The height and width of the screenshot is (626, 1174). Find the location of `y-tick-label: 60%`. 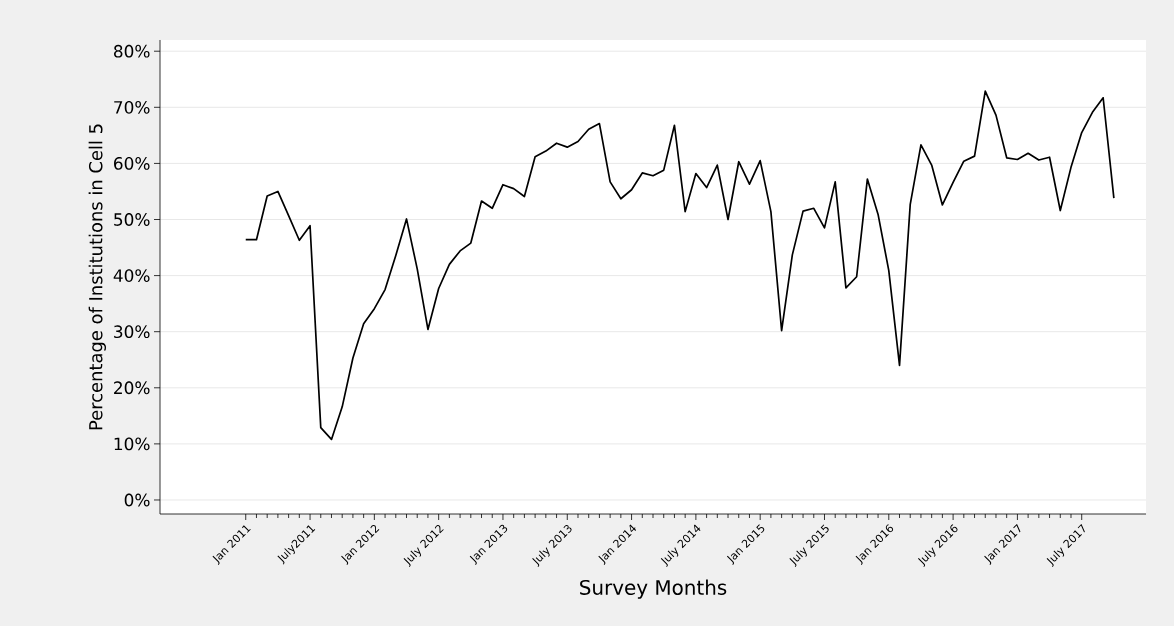

y-tick-label: 60% is located at coordinates (132, 163).